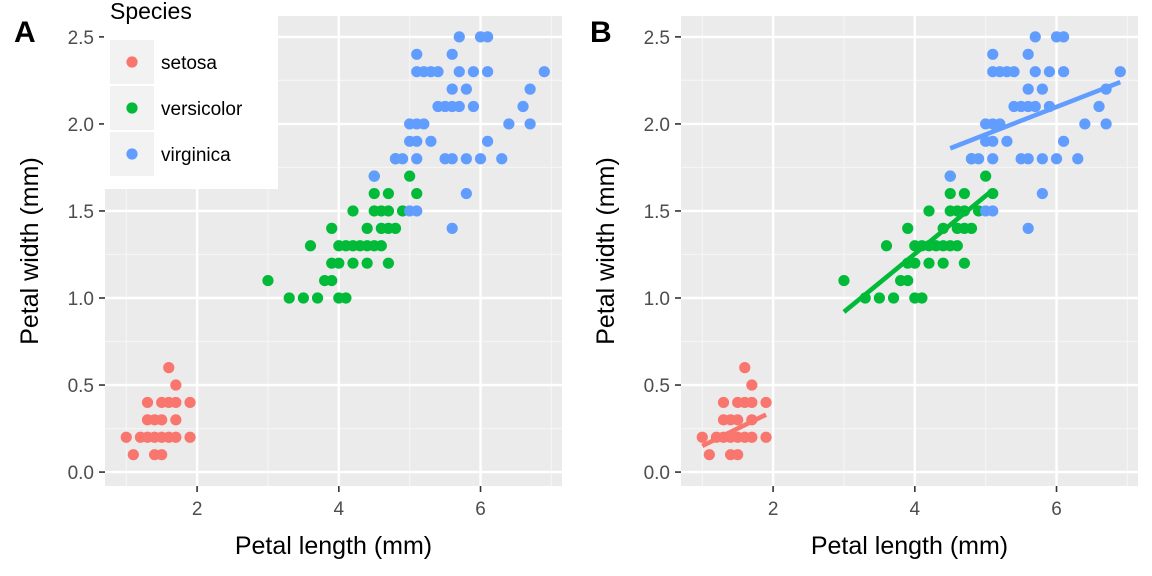 This screenshot has width=1152, height=576. What do you see at coordinates (1035, 115) in the screenshot?
I see `fit-line-virginica` at bounding box center [1035, 115].